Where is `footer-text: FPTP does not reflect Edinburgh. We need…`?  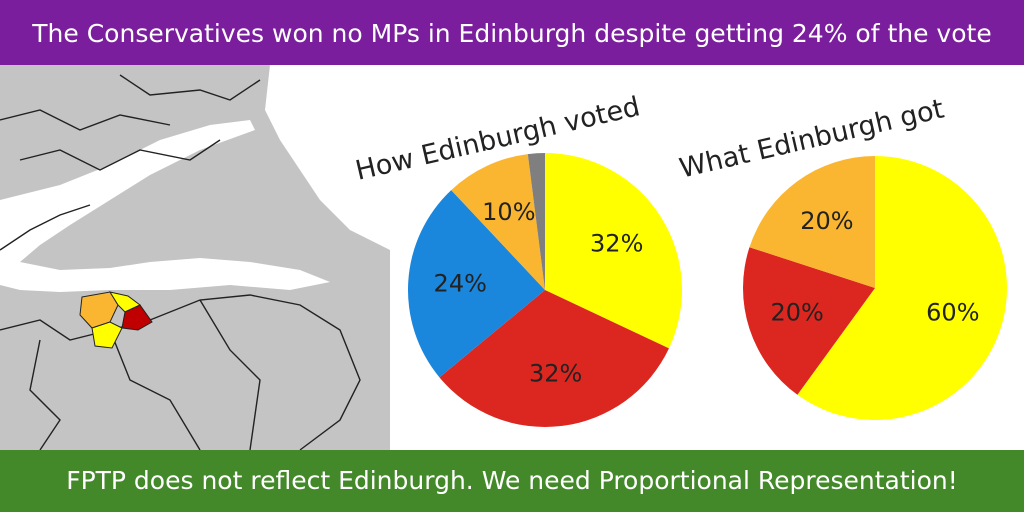 footer-text: FPTP does not reflect Edinburgh. We need… is located at coordinates (512, 480).